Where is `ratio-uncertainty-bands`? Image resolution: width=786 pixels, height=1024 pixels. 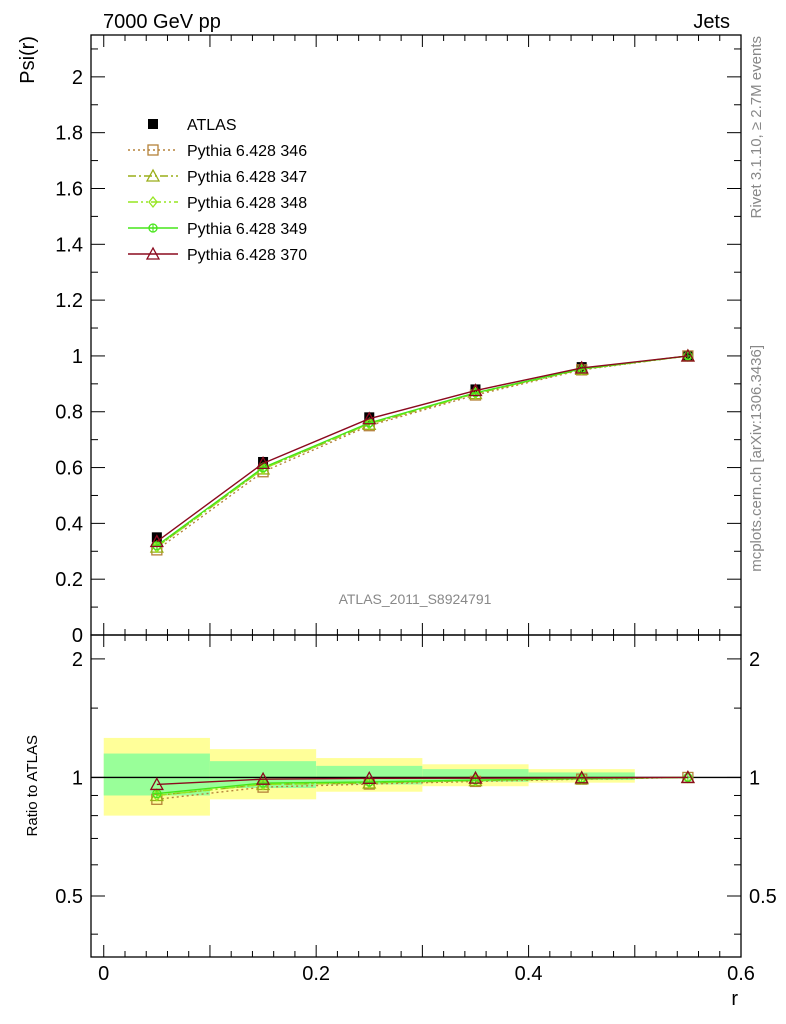 ratio-uncertainty-bands is located at coordinates (416, 776).